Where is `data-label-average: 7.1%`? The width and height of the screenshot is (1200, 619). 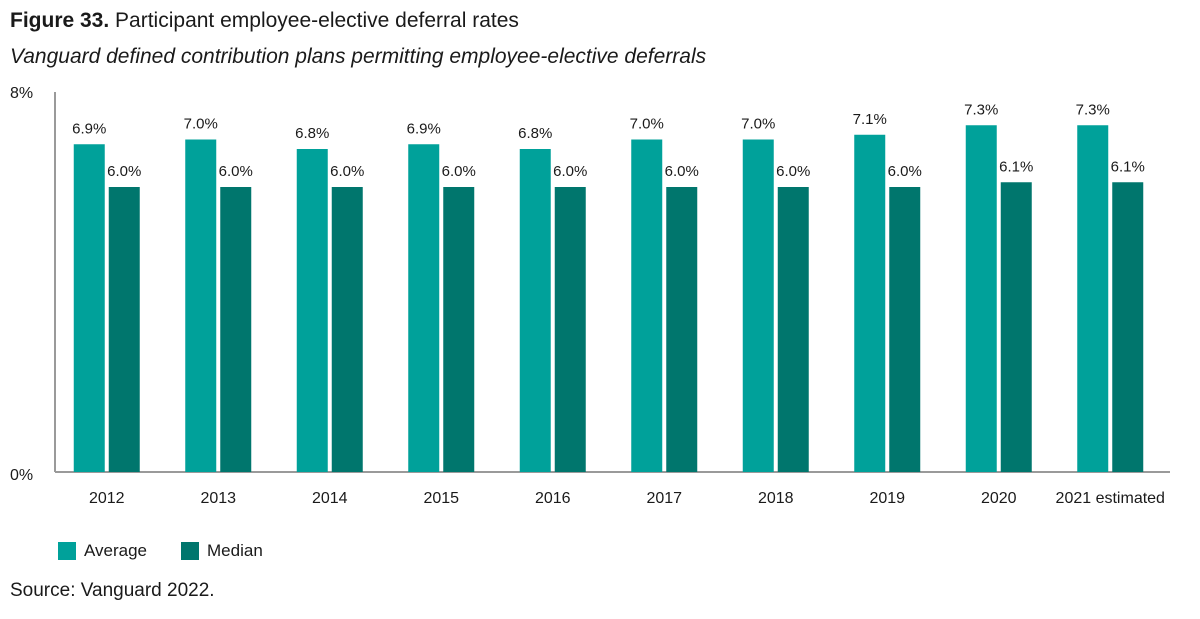
data-label-average: 7.1% is located at coordinates (870, 119).